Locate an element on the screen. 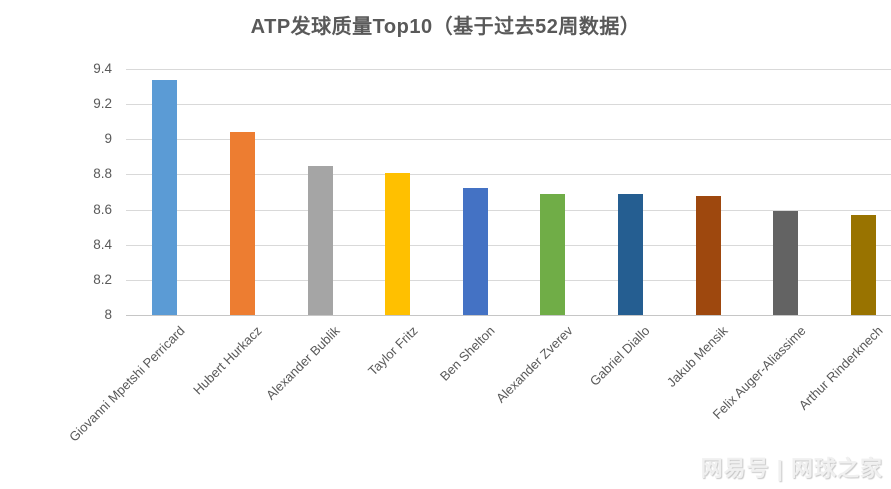  bar-felix-auger-aliassime is located at coordinates (786, 263).